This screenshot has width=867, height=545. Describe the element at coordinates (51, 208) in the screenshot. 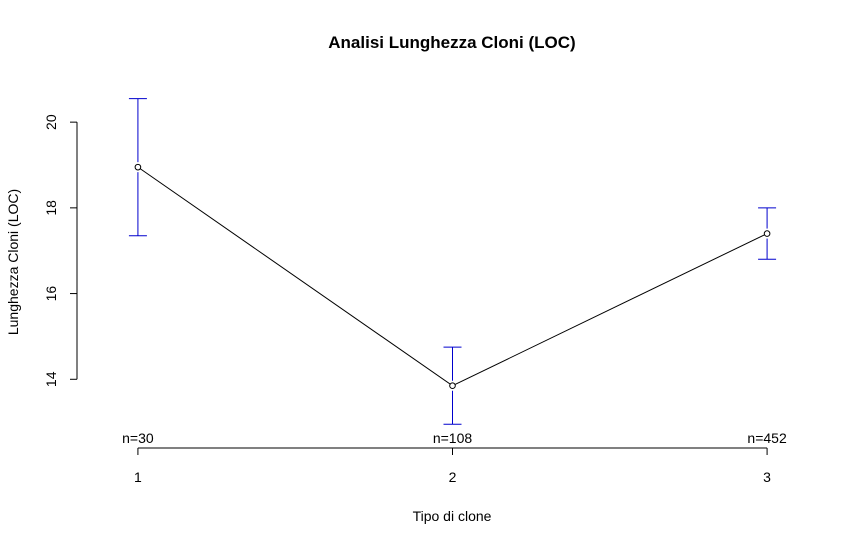

I see `y-tick-label: 18` at that location.